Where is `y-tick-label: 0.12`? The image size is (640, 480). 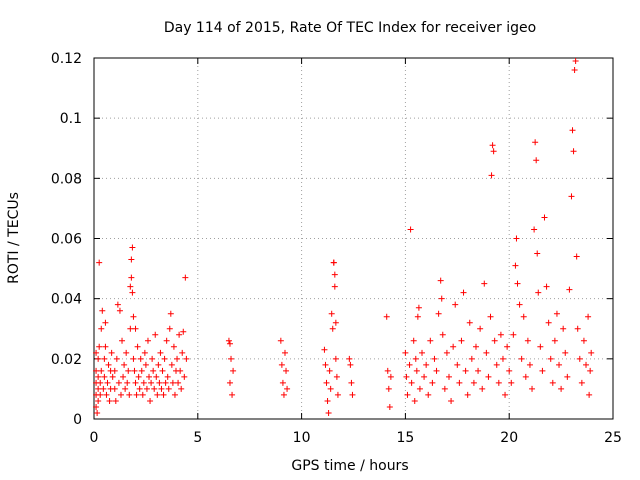 y-tick-label: 0.12 is located at coordinates (66, 59).